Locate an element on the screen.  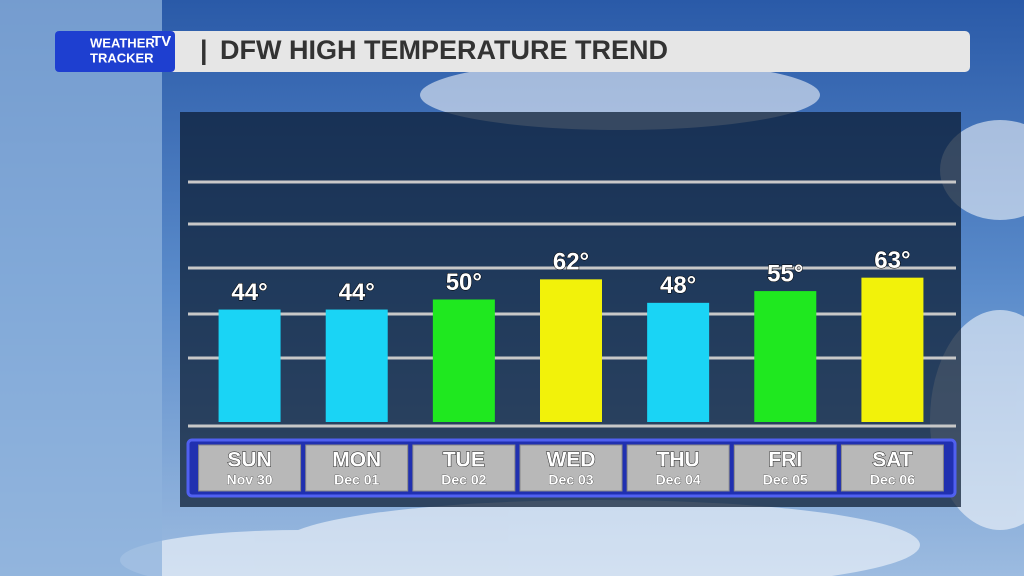
value-label: 62° is located at coordinates (571, 262).